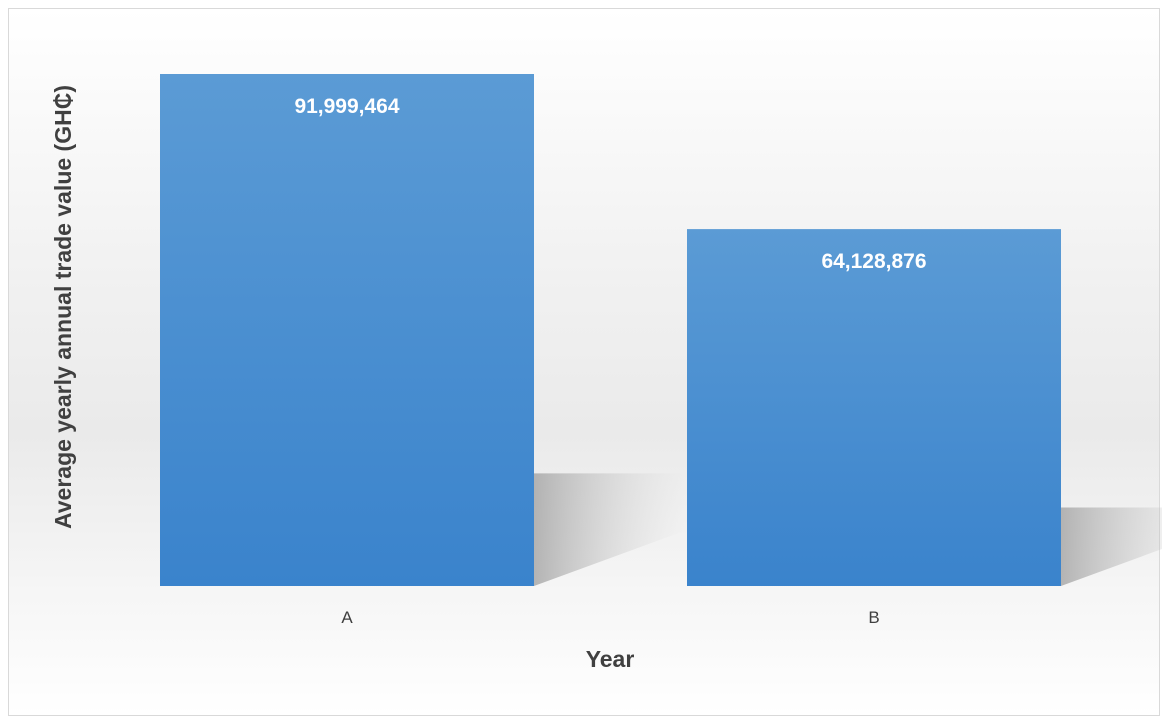 This screenshot has height=718, width=1162. What do you see at coordinates (347, 617) in the screenshot?
I see `x-tick-label: A` at bounding box center [347, 617].